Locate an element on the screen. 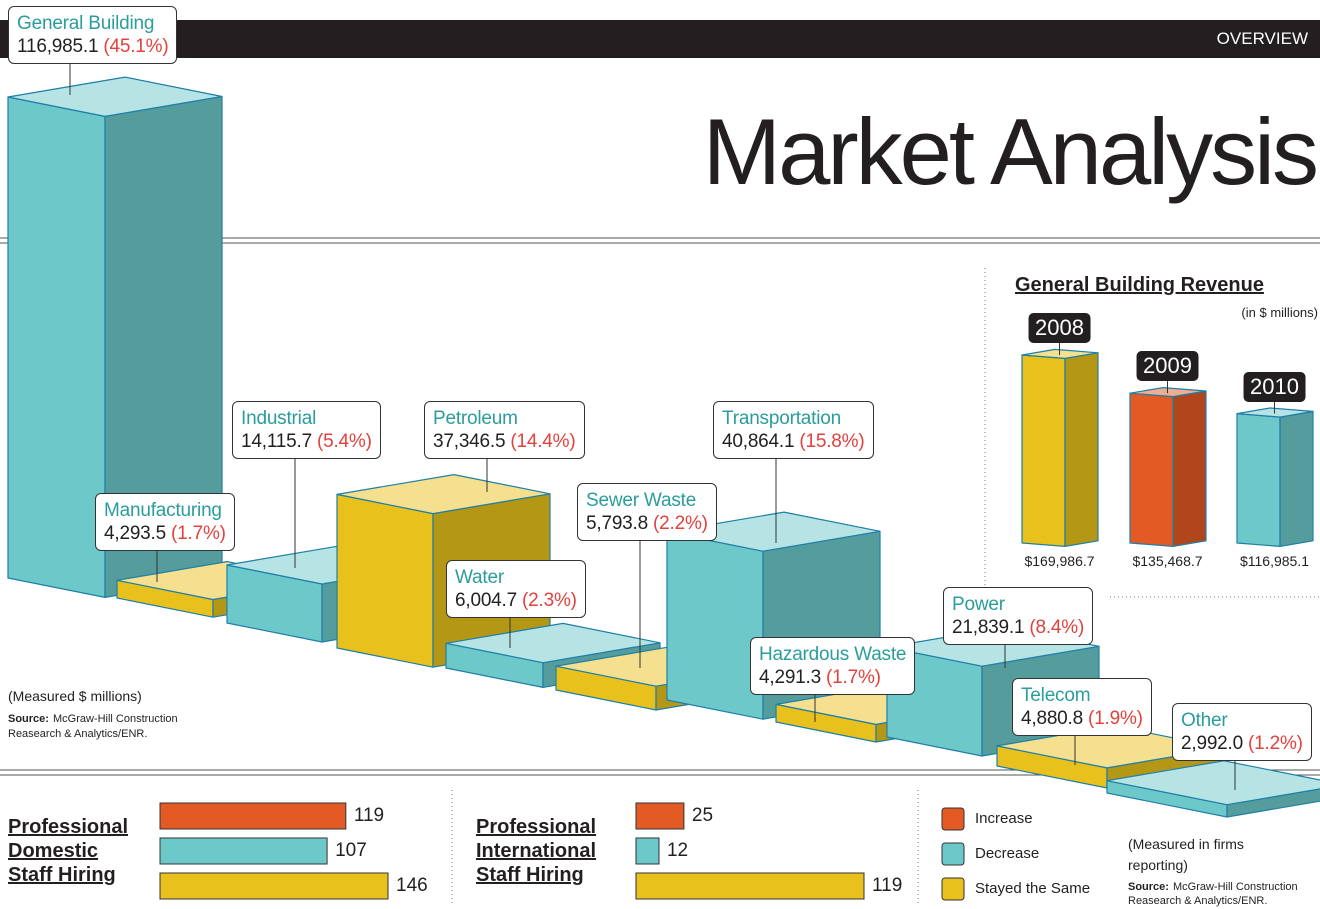  year-label: 2009 is located at coordinates (1167, 366).